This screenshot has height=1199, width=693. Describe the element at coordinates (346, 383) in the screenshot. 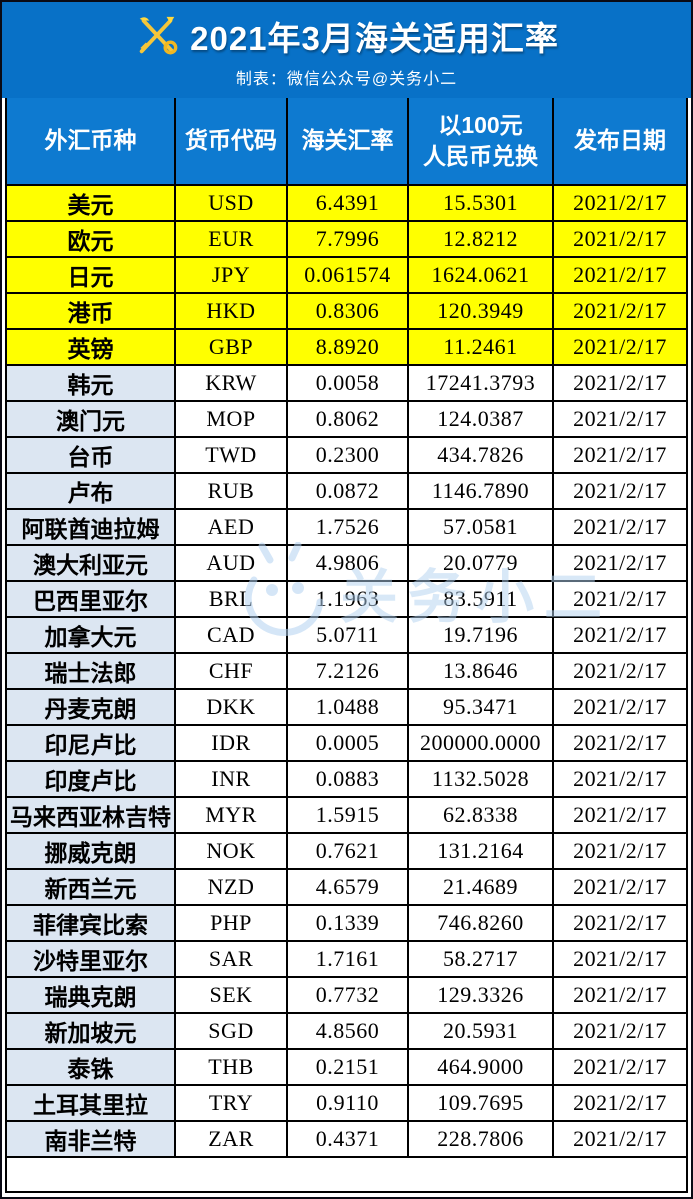

I see `table-row: 韩元 KRW 0.0058 17241.3793 2021/2/17` at that location.